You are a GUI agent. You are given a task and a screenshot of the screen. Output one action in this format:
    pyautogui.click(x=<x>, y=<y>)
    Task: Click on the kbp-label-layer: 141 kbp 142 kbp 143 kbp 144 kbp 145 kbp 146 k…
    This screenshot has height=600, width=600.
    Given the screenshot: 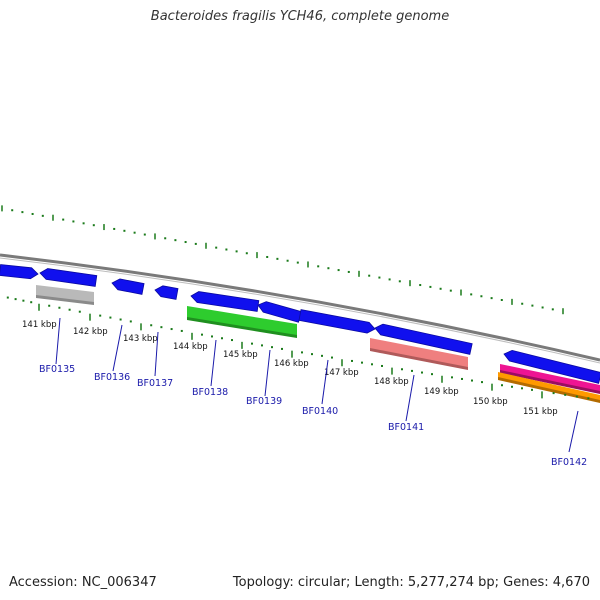 What is the action you would take?
    pyautogui.click(x=290, y=368)
    